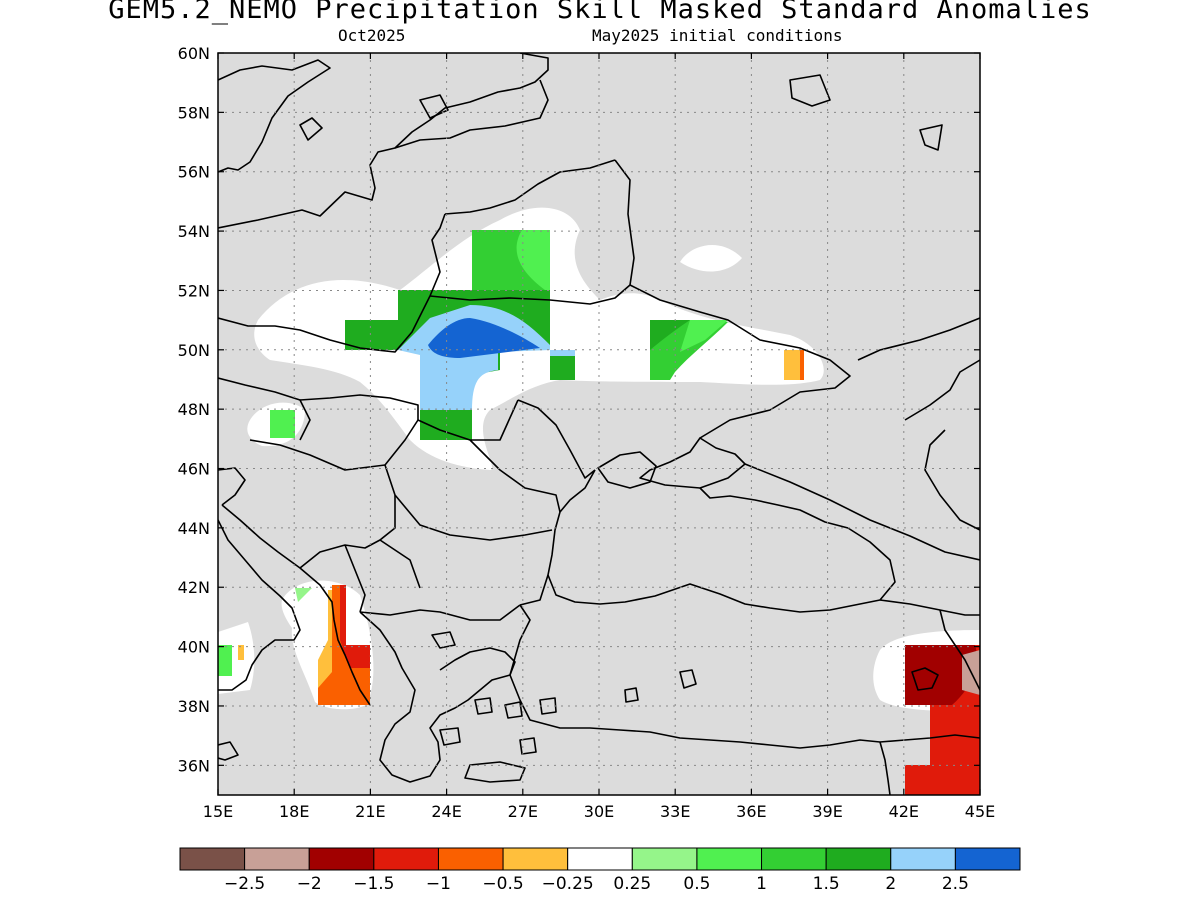  I want to click on volga-river, so click(942, 390).